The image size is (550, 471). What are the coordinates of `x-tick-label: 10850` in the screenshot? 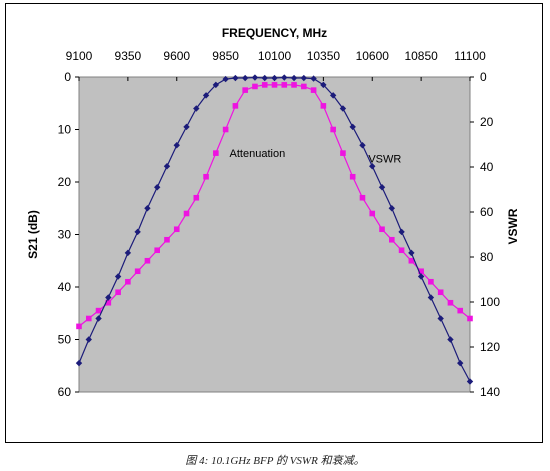 It's located at (421, 56).